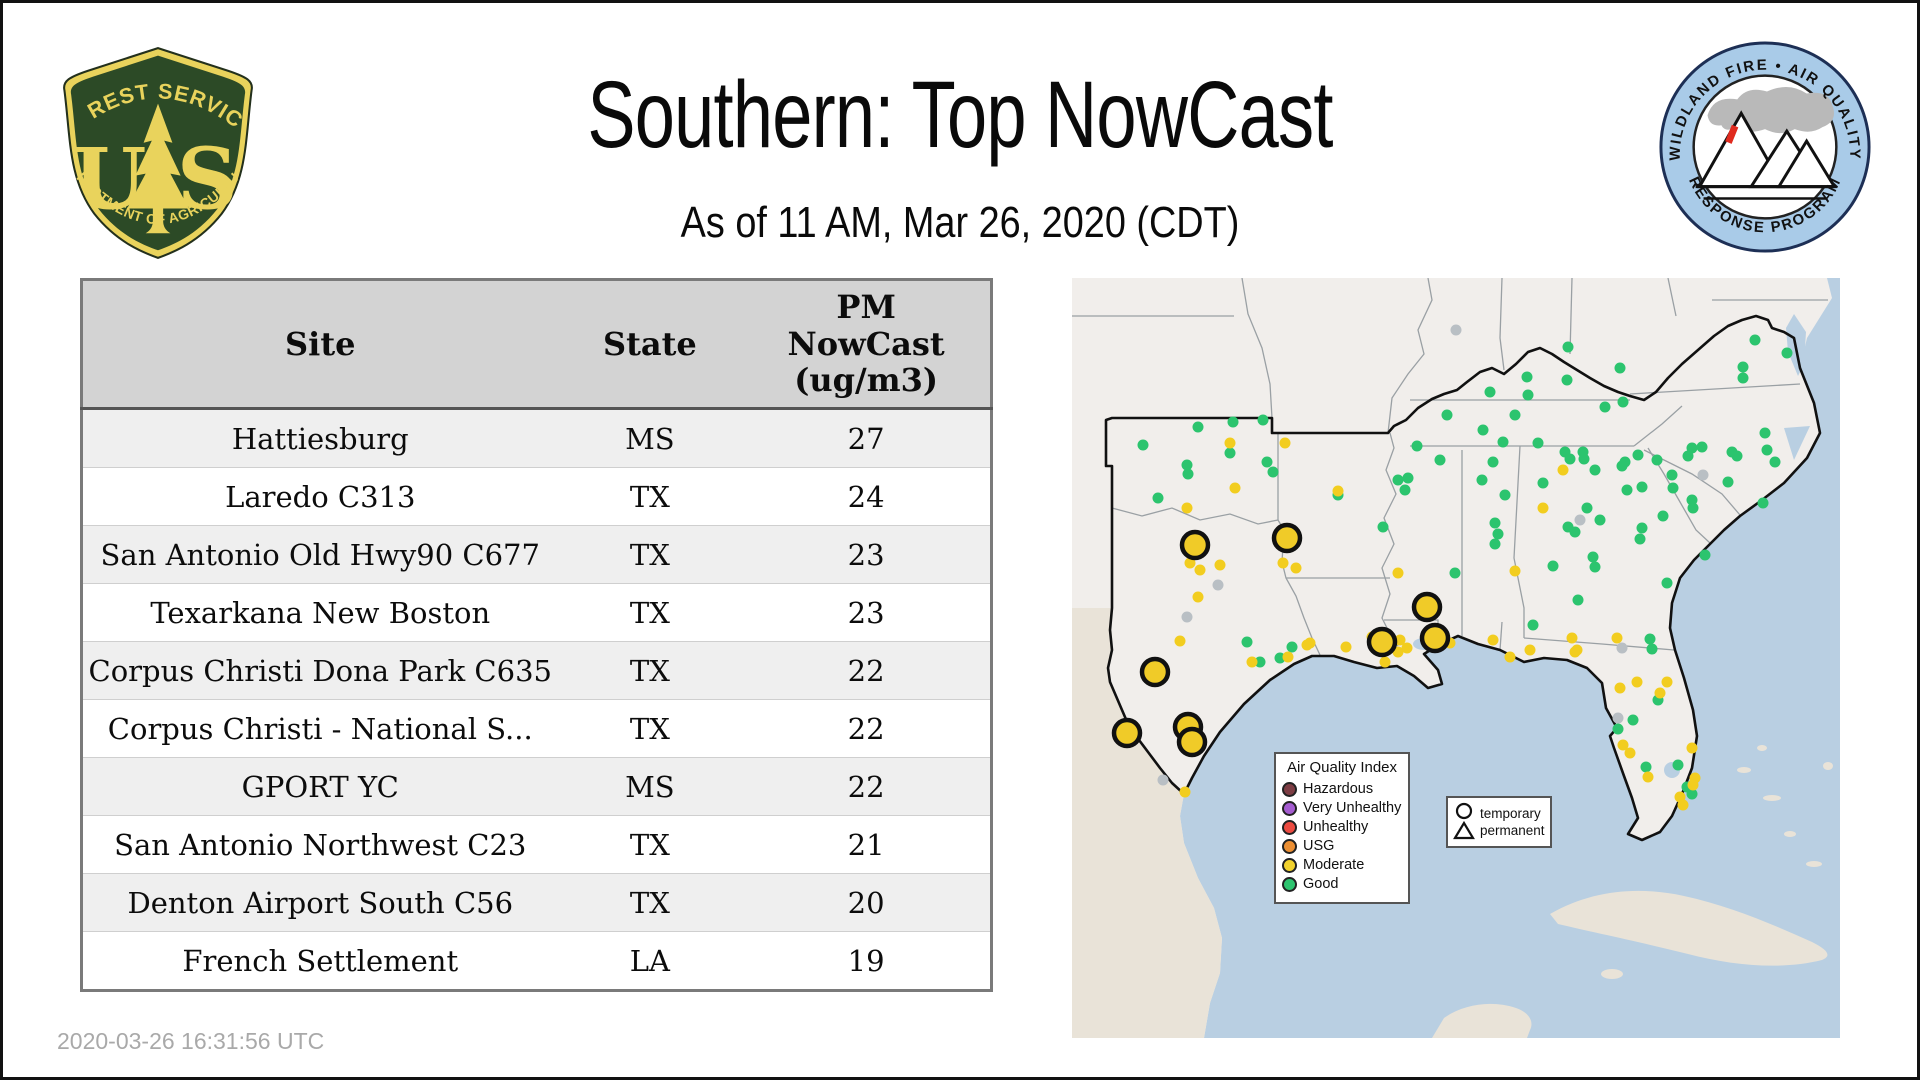 This screenshot has height=1080, width=1920. What do you see at coordinates (207, 179) in the screenshot?
I see `svg-text: S` at bounding box center [207, 179].